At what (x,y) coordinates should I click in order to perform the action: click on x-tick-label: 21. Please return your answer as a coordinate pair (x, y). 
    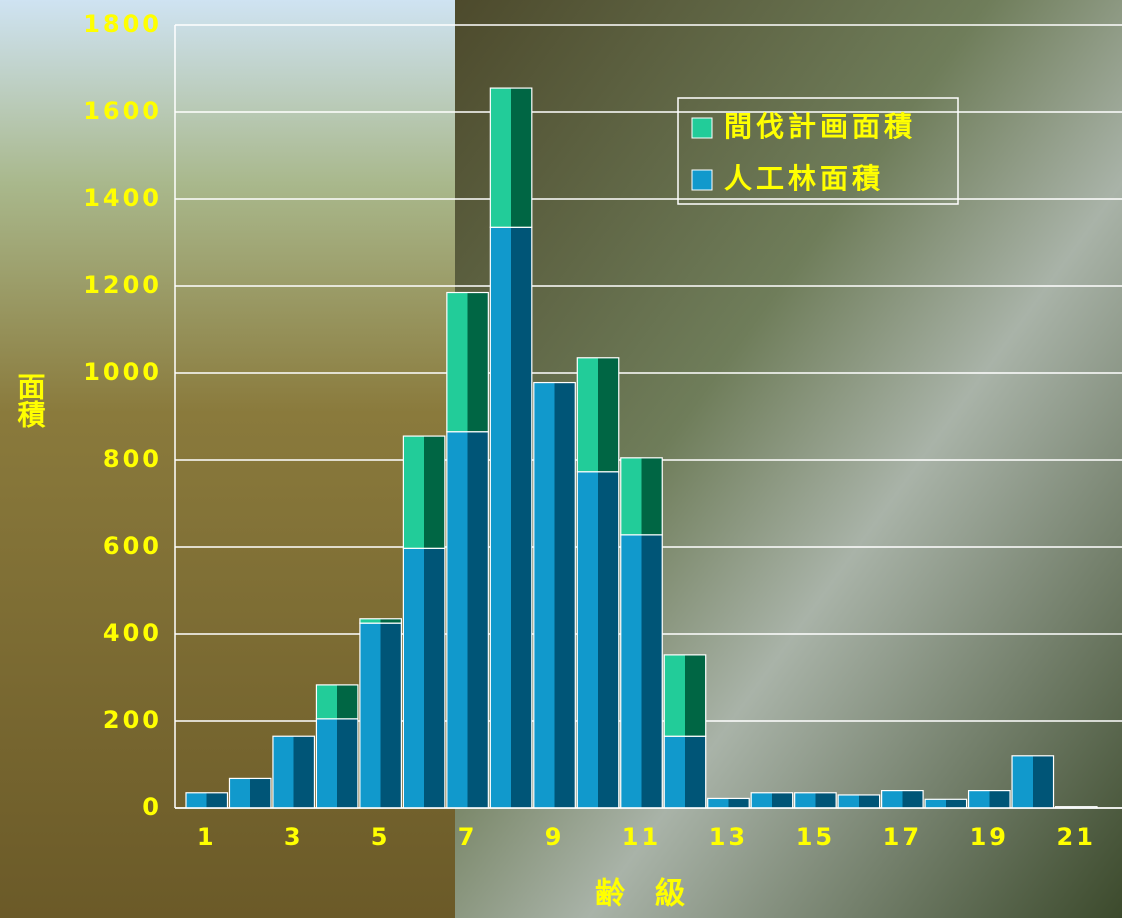
    Looking at the image, I should click on (1076, 837).